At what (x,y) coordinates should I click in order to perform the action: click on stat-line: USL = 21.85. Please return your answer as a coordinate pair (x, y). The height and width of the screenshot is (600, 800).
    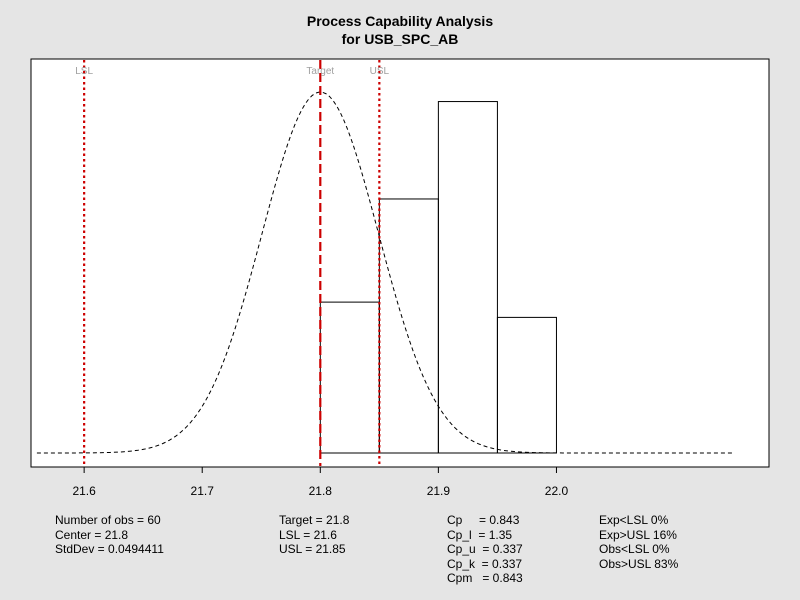
    Looking at the image, I should click on (312, 549).